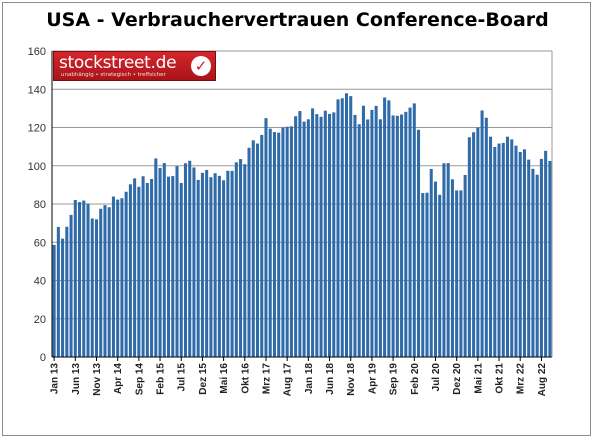  I want to click on x-tick-label: Apr 14, so click(118, 379).